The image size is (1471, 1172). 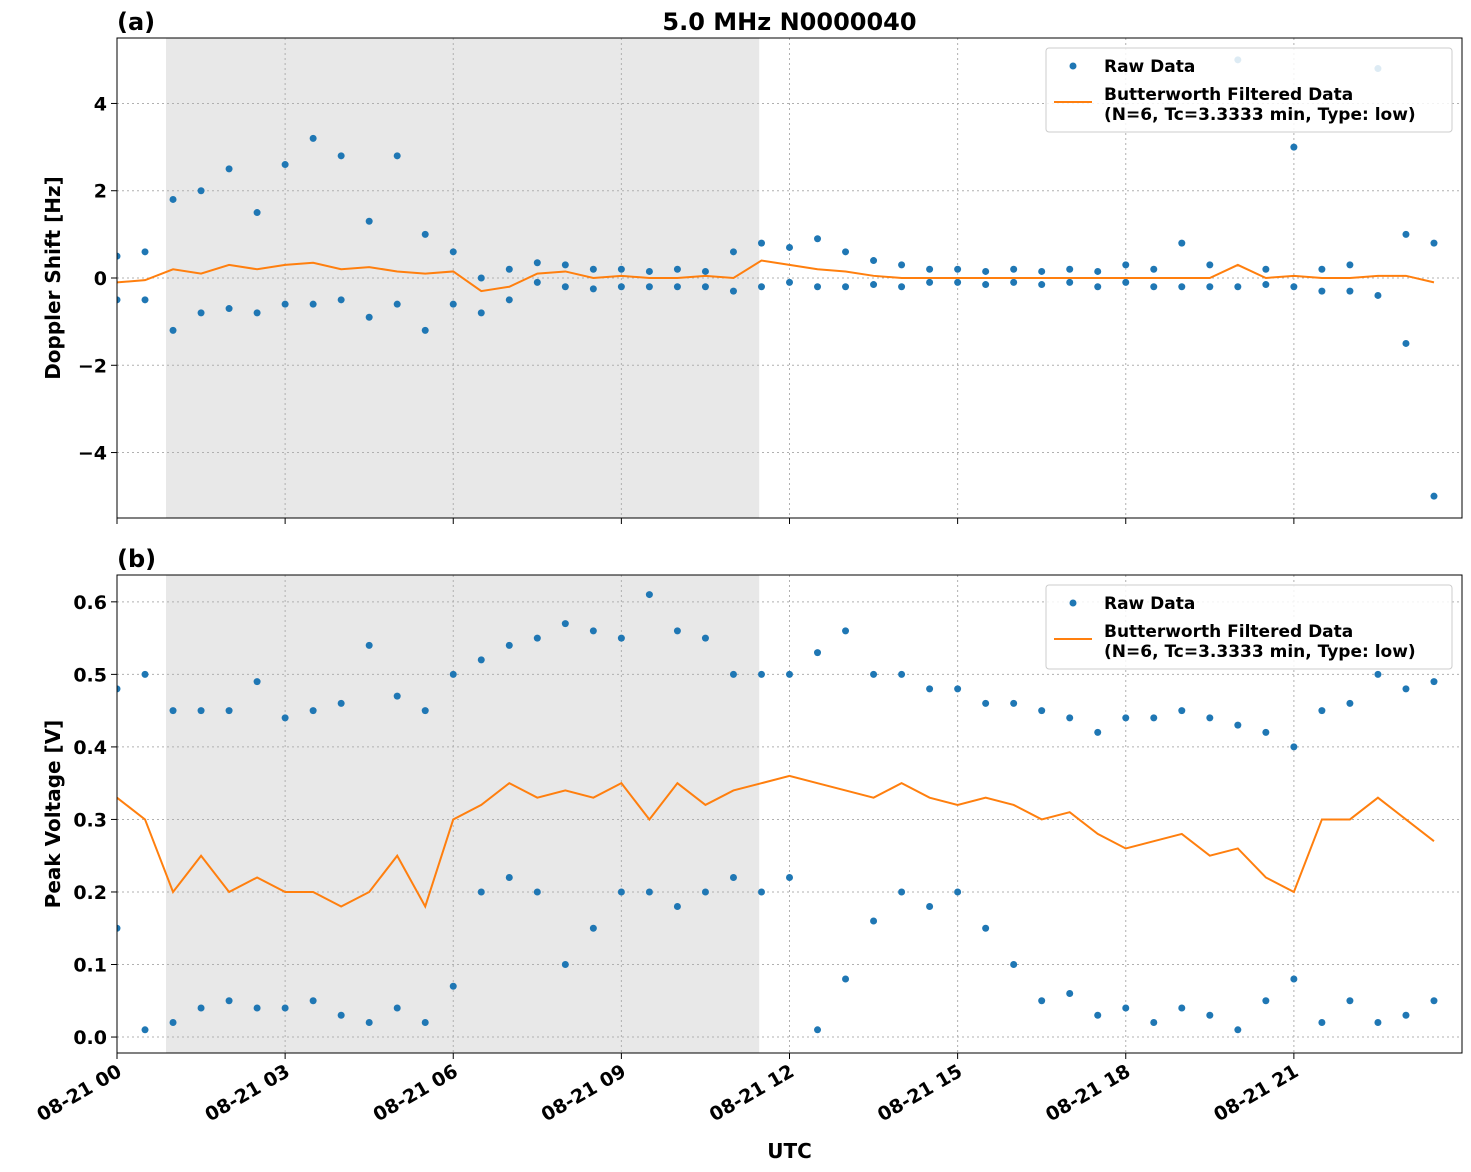 I want to click on panel-label: (b), so click(x=136, y=559).